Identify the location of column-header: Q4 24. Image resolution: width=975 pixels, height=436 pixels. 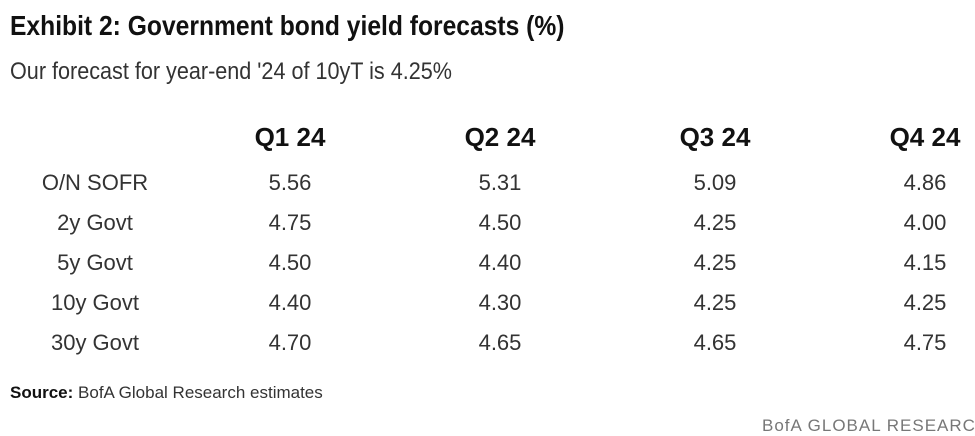
(925, 137).